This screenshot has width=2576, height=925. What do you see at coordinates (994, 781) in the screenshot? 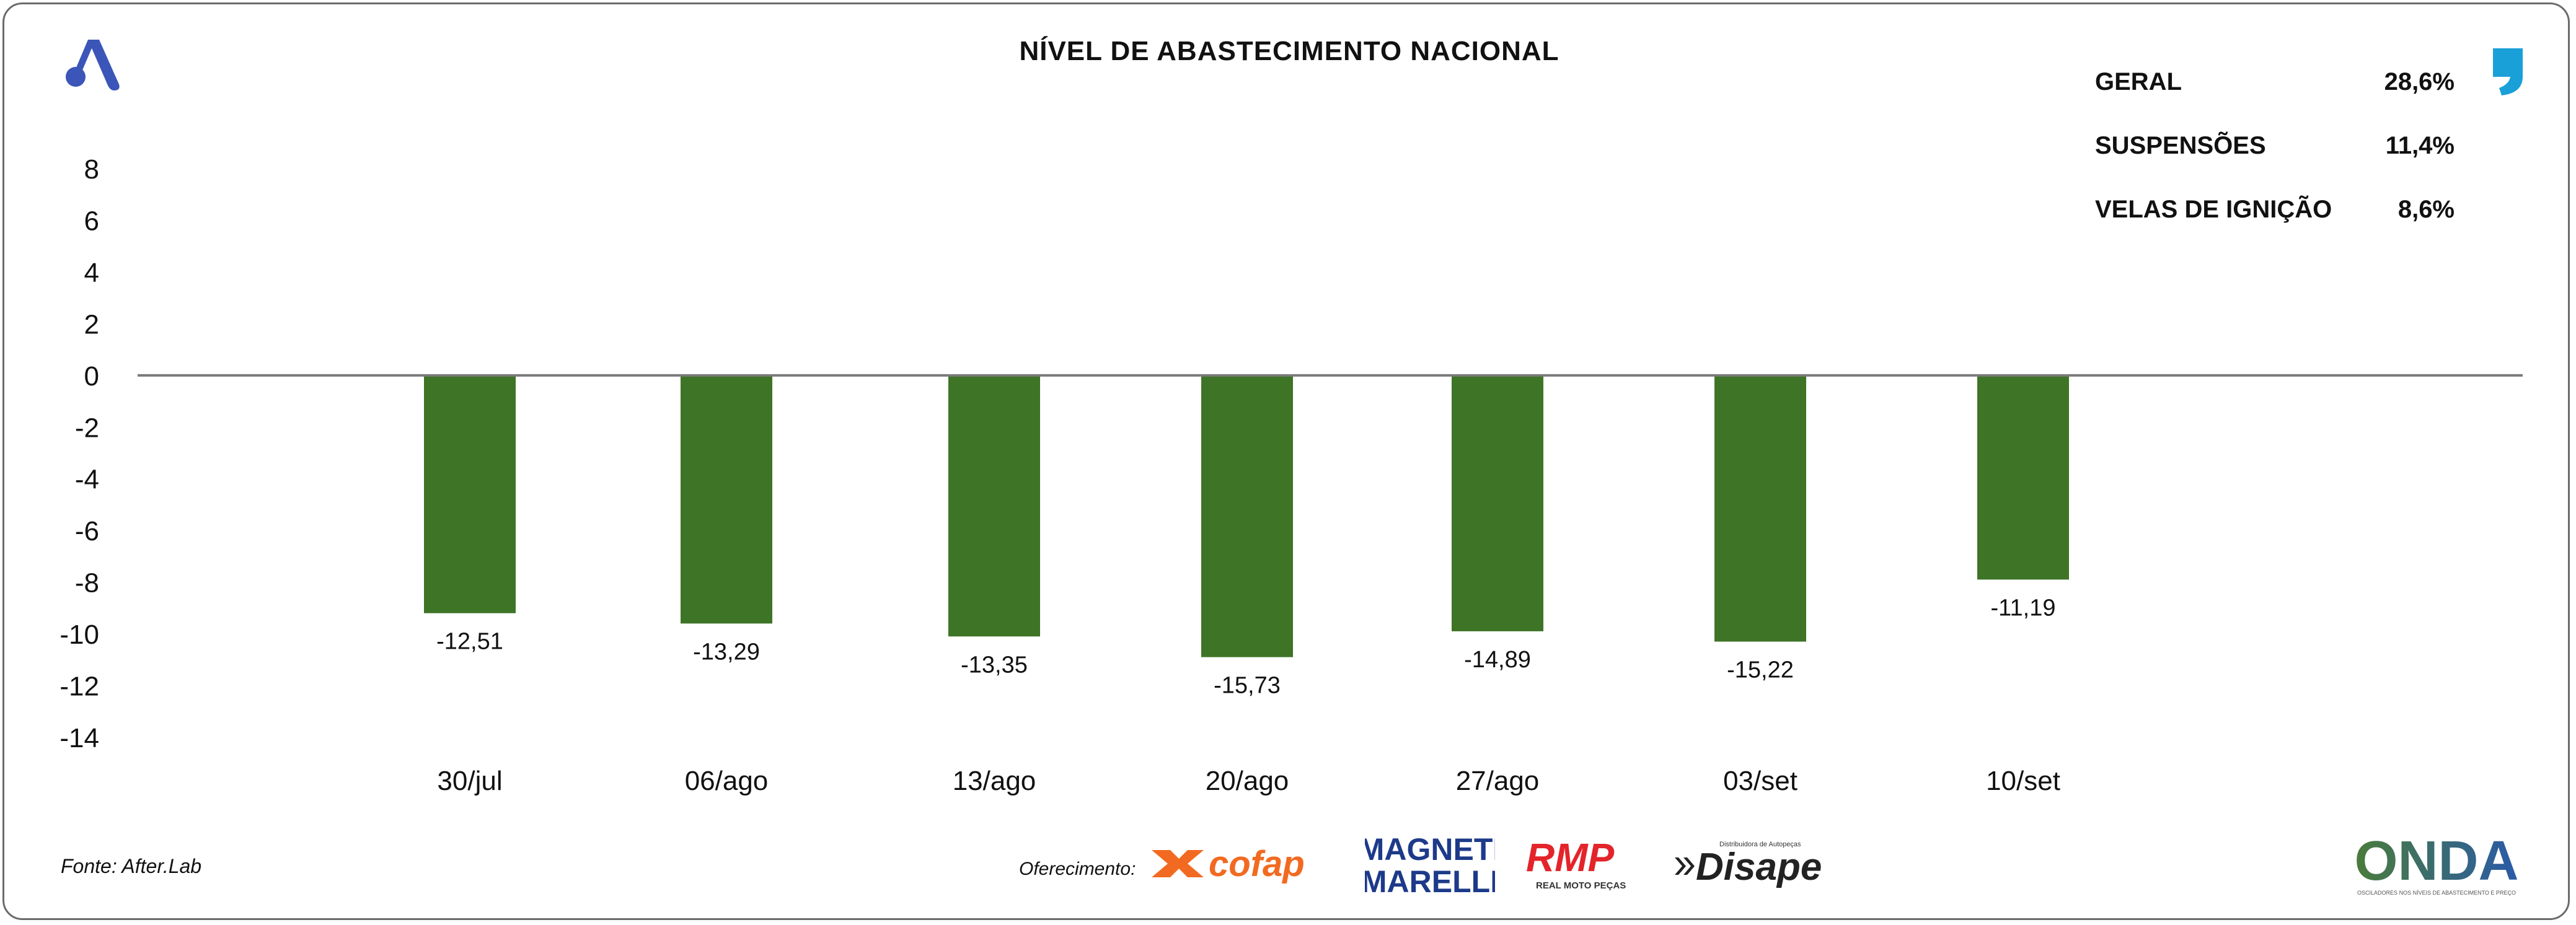
I see `x-tick-label: 13/ago` at bounding box center [994, 781].